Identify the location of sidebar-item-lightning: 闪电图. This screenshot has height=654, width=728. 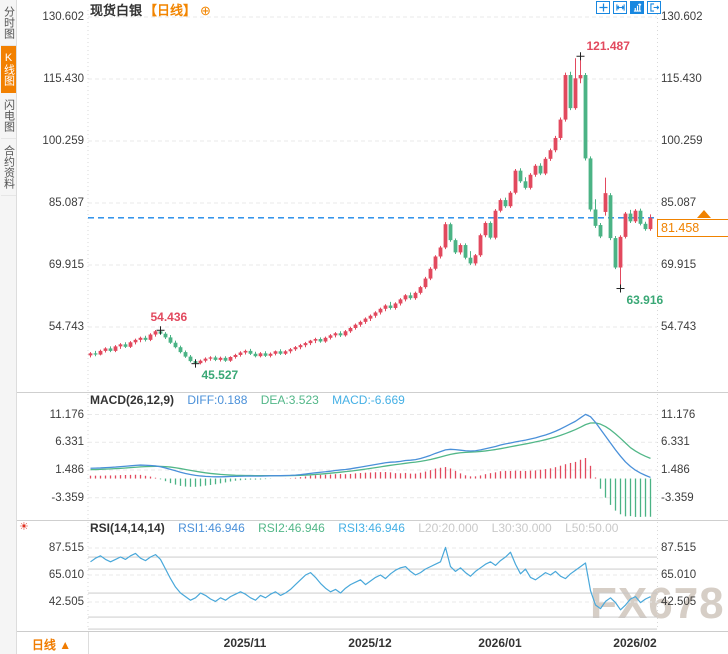
(8, 116).